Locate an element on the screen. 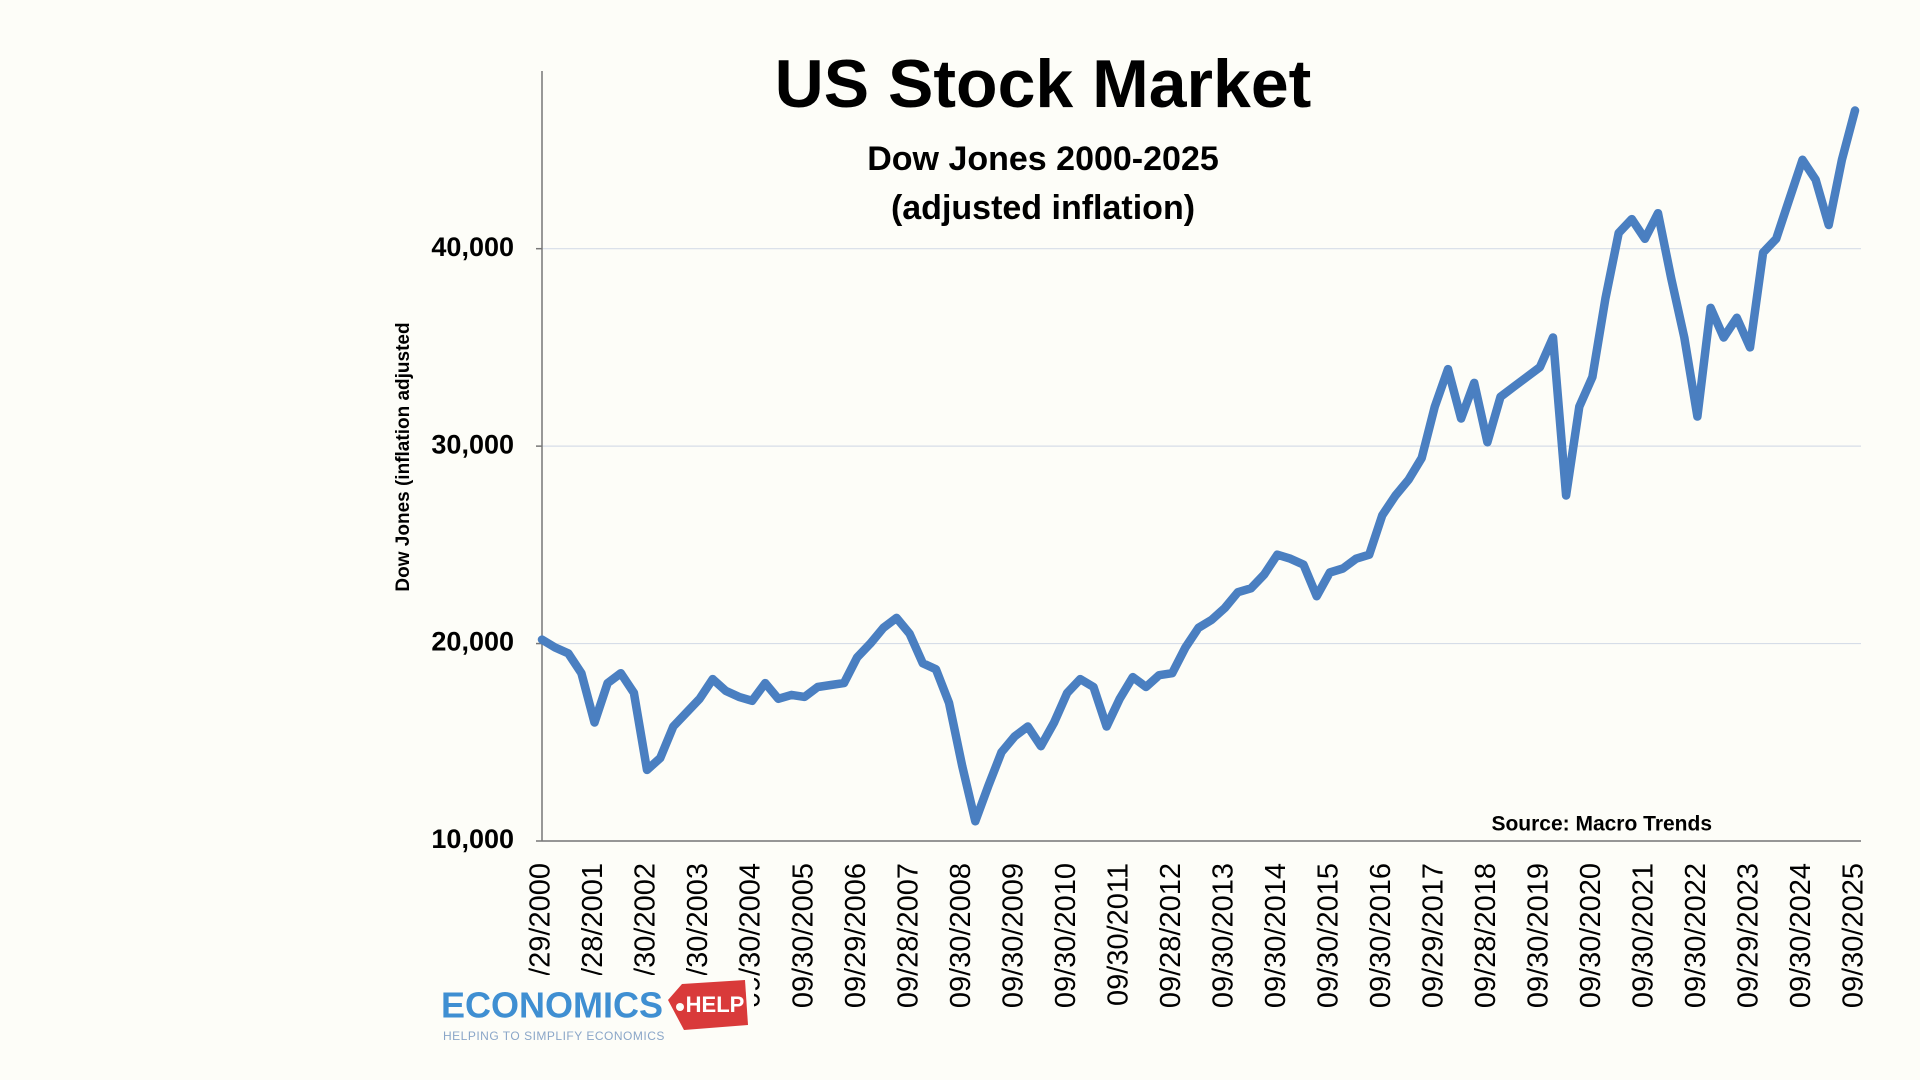  x-tick-label: 09/30/2009 is located at coordinates (1013, 935).